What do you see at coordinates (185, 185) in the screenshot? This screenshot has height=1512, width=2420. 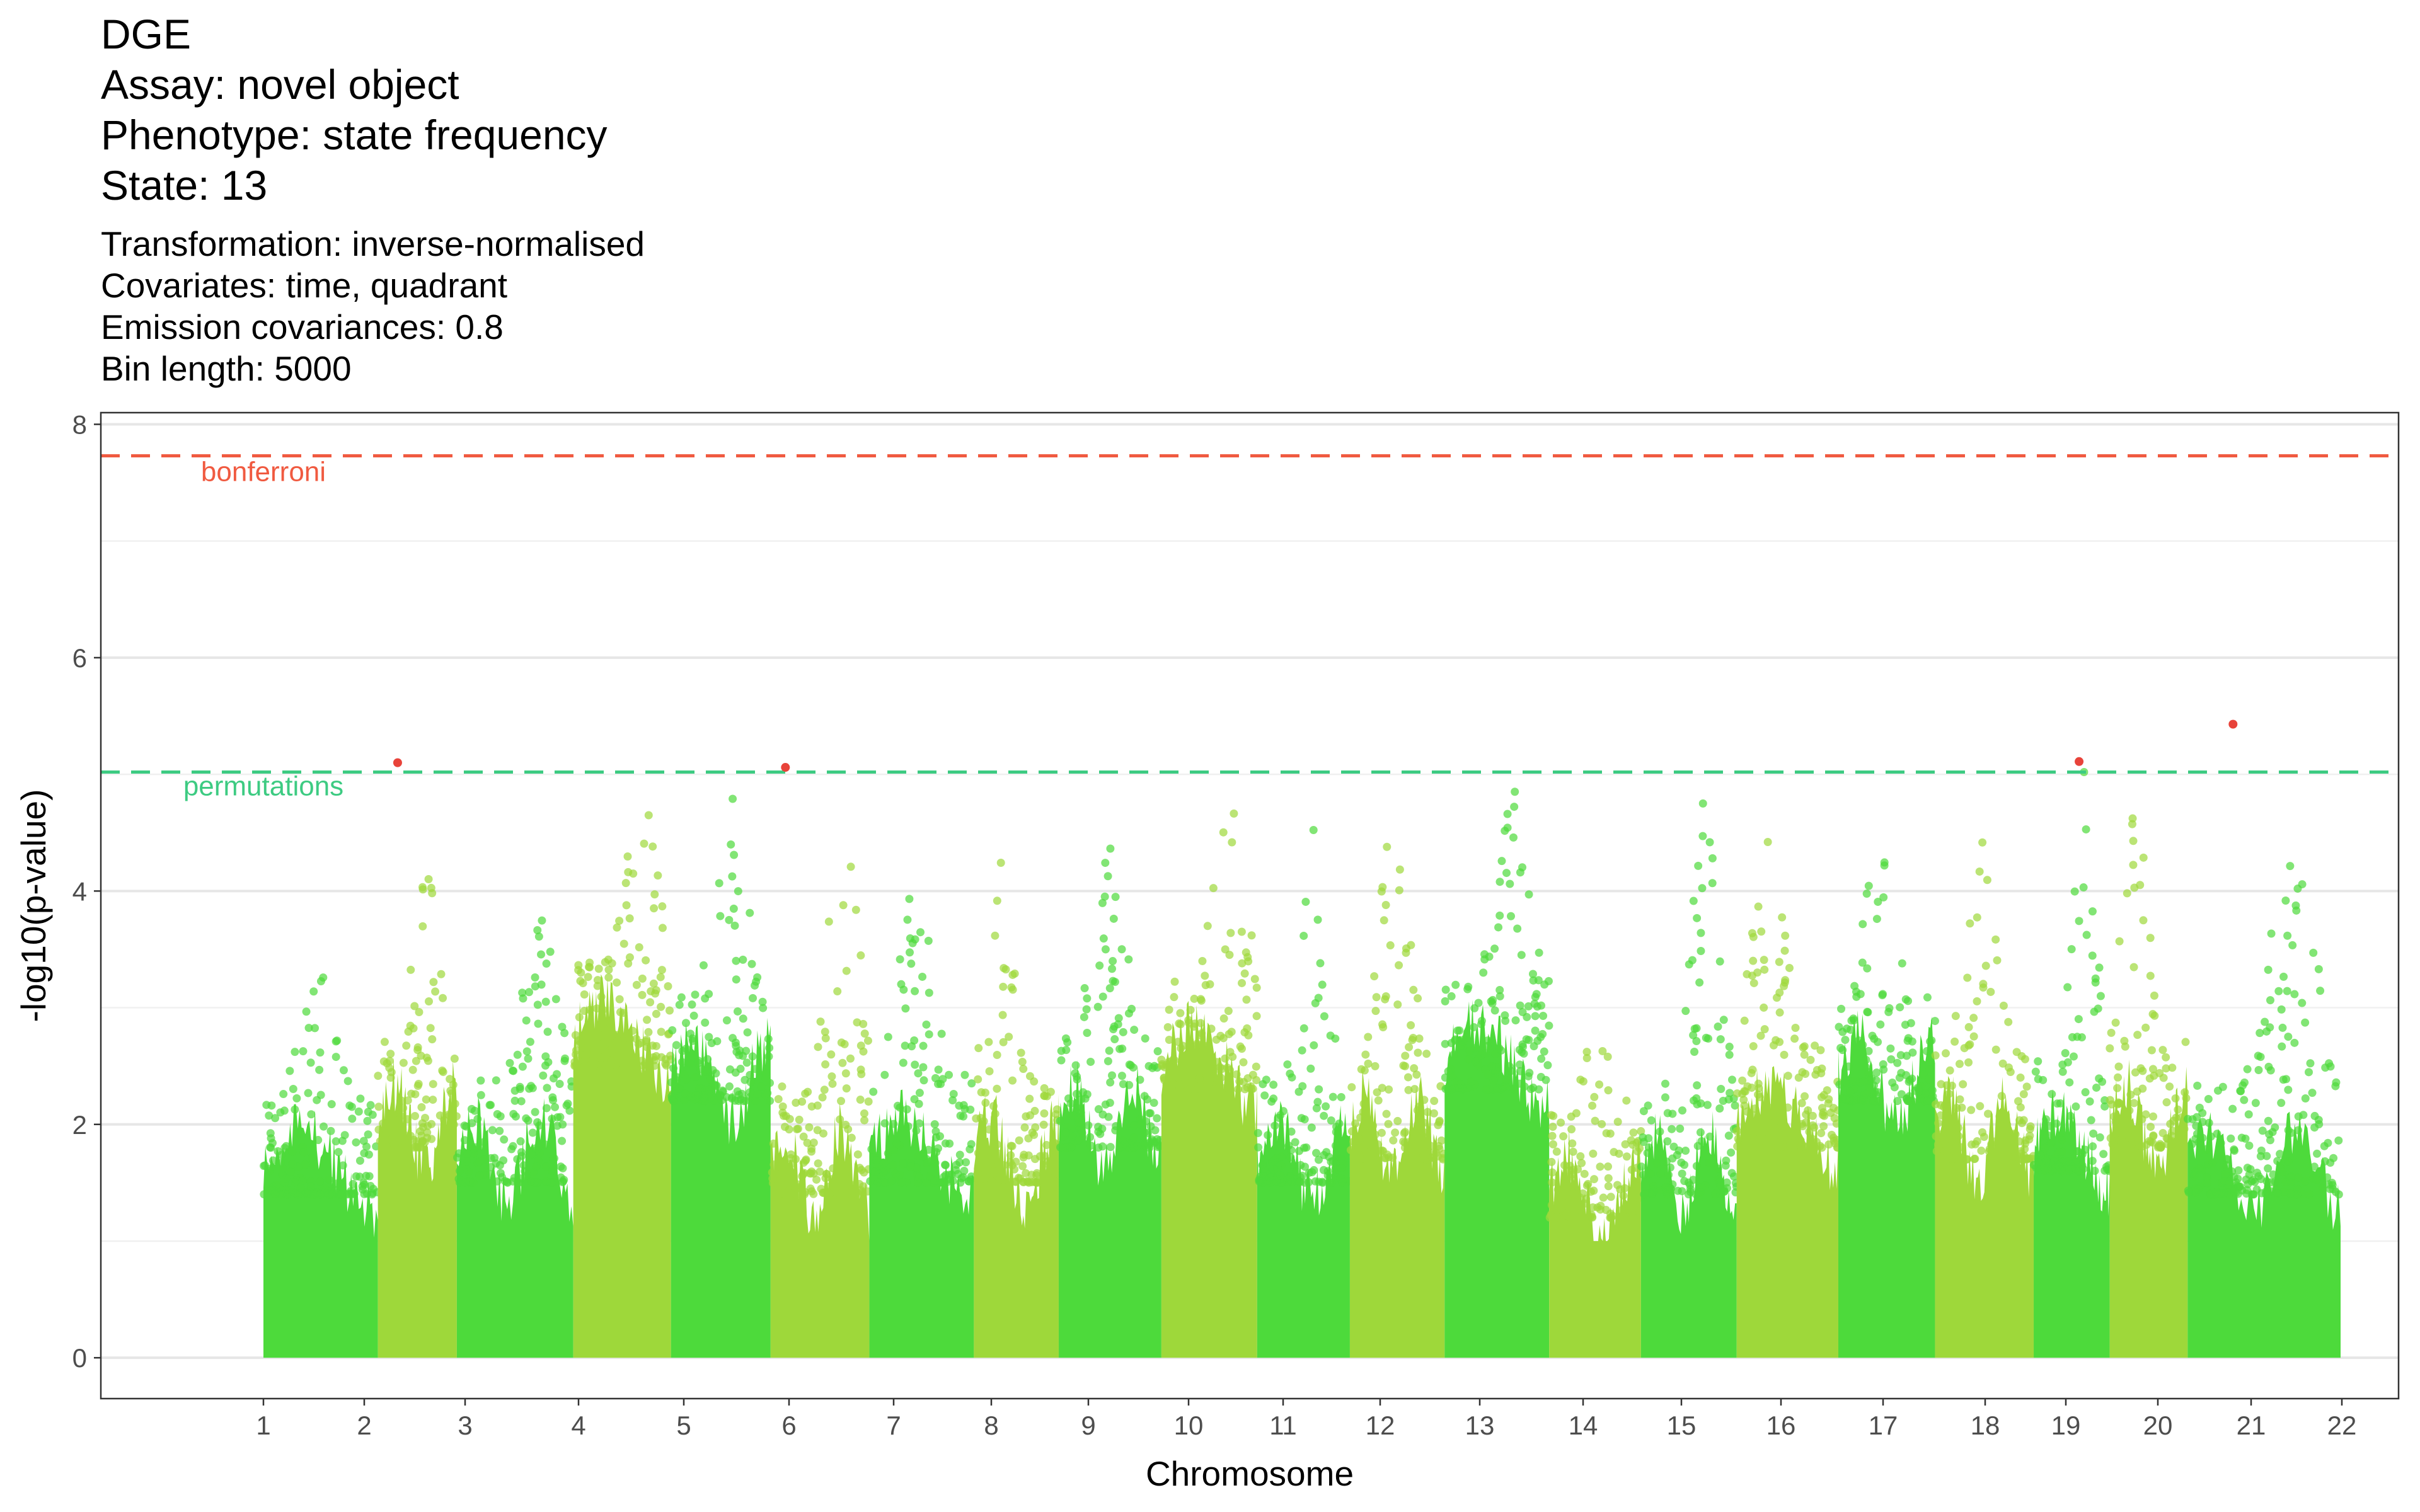 I see `title-line: State: 13` at bounding box center [185, 185].